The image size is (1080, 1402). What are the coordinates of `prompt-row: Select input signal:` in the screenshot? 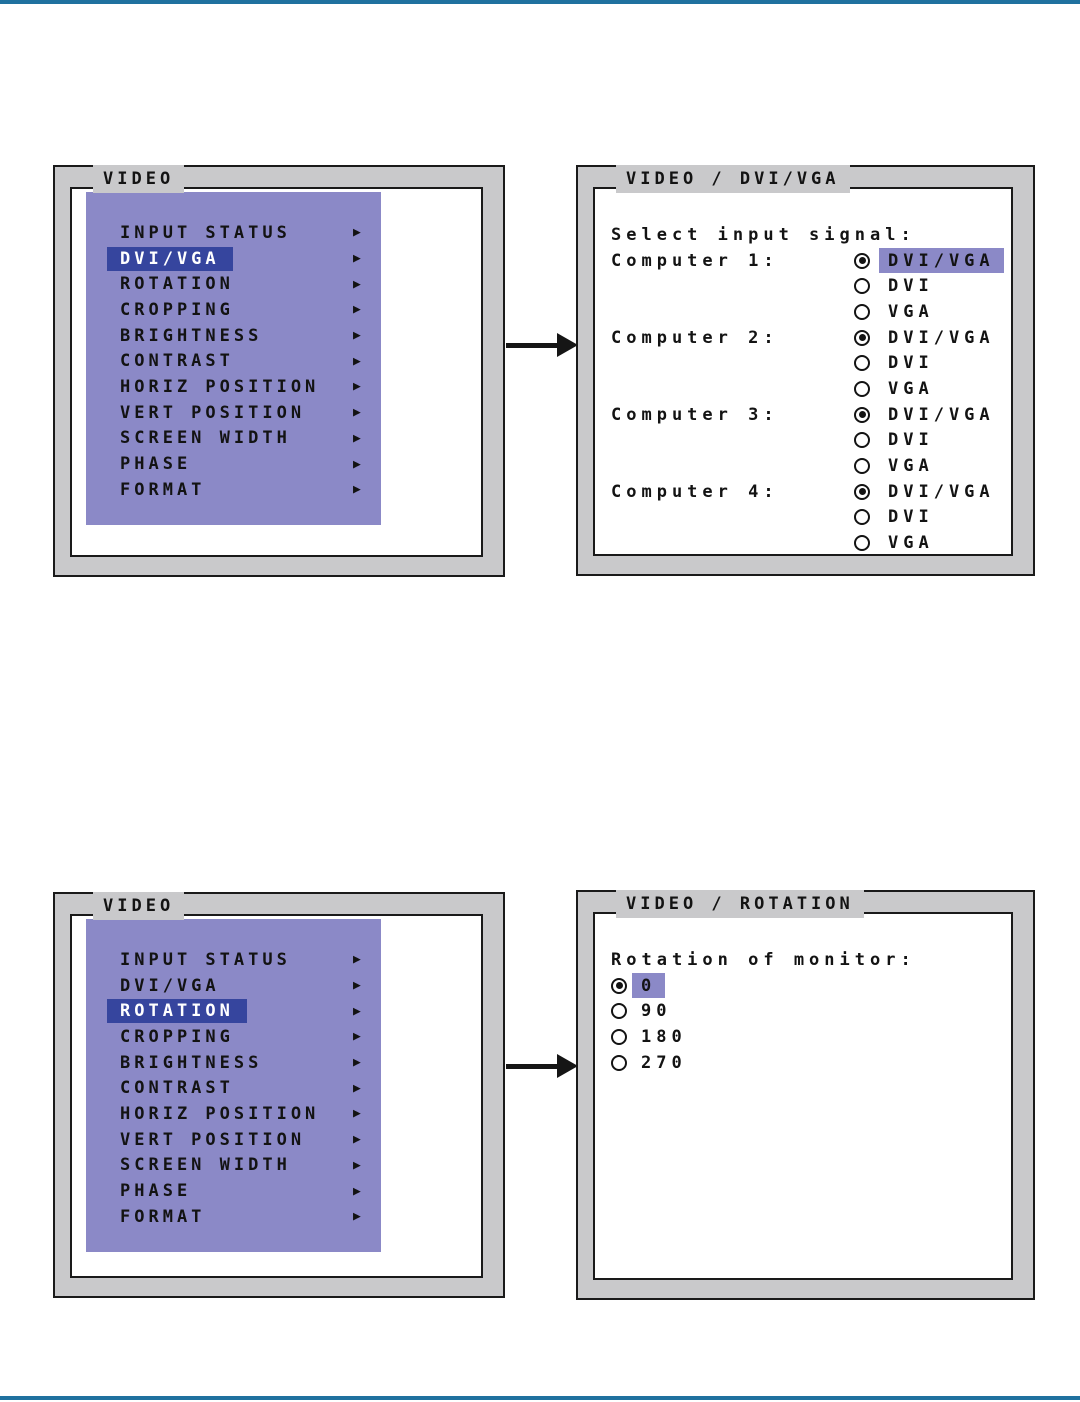 It's located at (818, 235).